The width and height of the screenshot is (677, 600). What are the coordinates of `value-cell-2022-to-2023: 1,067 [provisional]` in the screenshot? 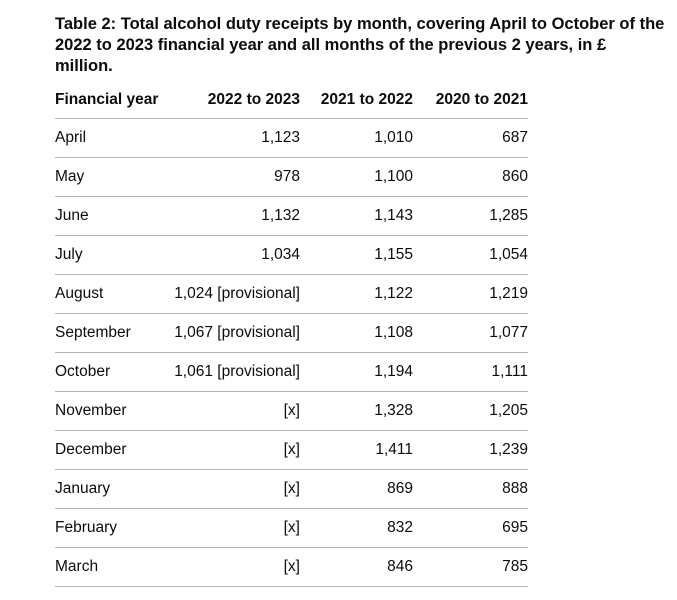 It's located at (234, 333).